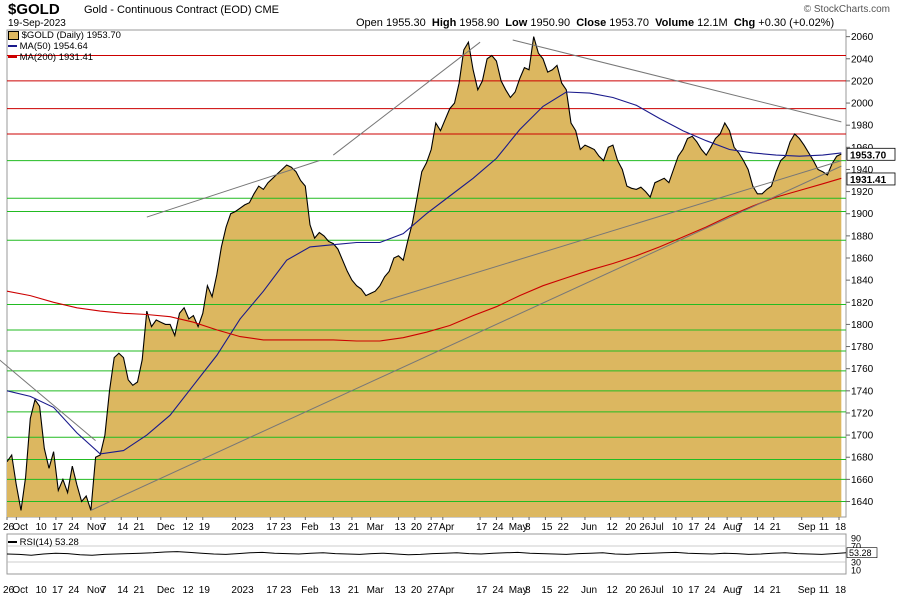 This screenshot has height=604, width=898. I want to click on x-tick-label: 15, so click(547, 527).